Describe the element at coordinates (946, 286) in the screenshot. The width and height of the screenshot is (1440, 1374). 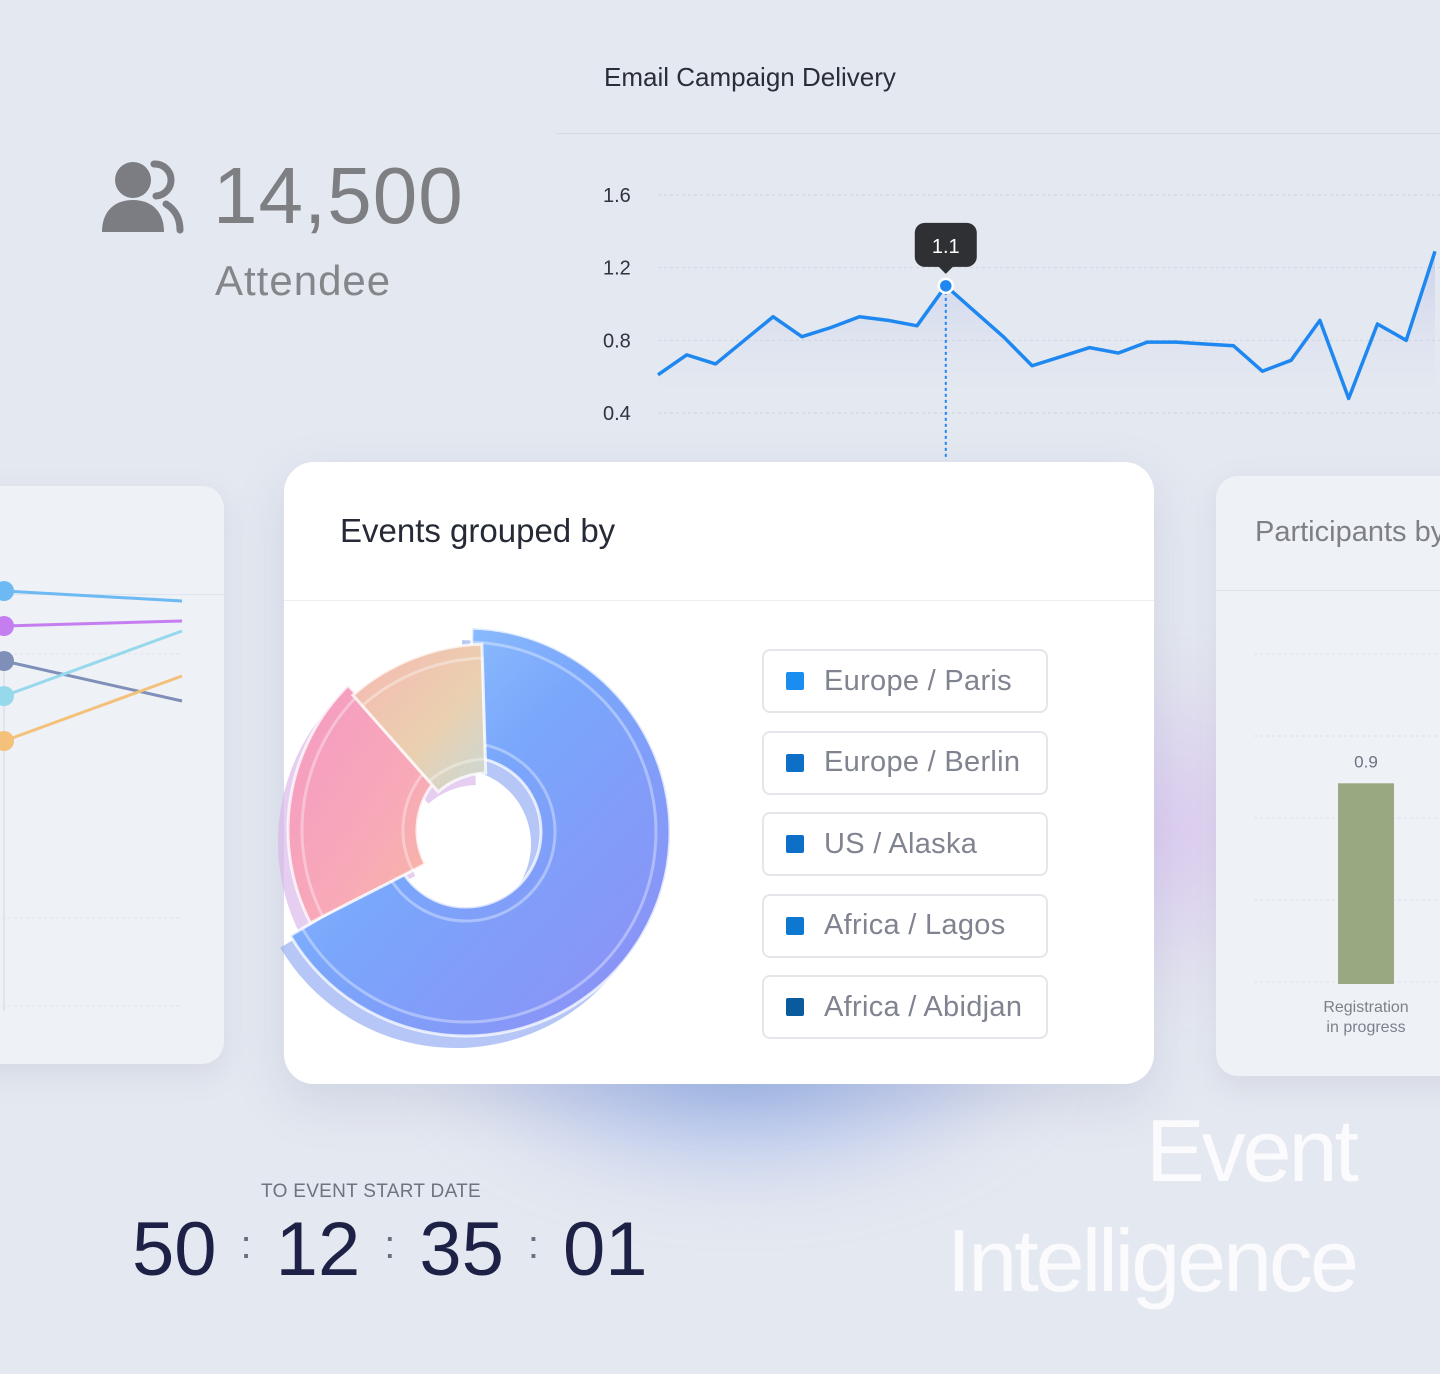
I see `highlight-point` at that location.